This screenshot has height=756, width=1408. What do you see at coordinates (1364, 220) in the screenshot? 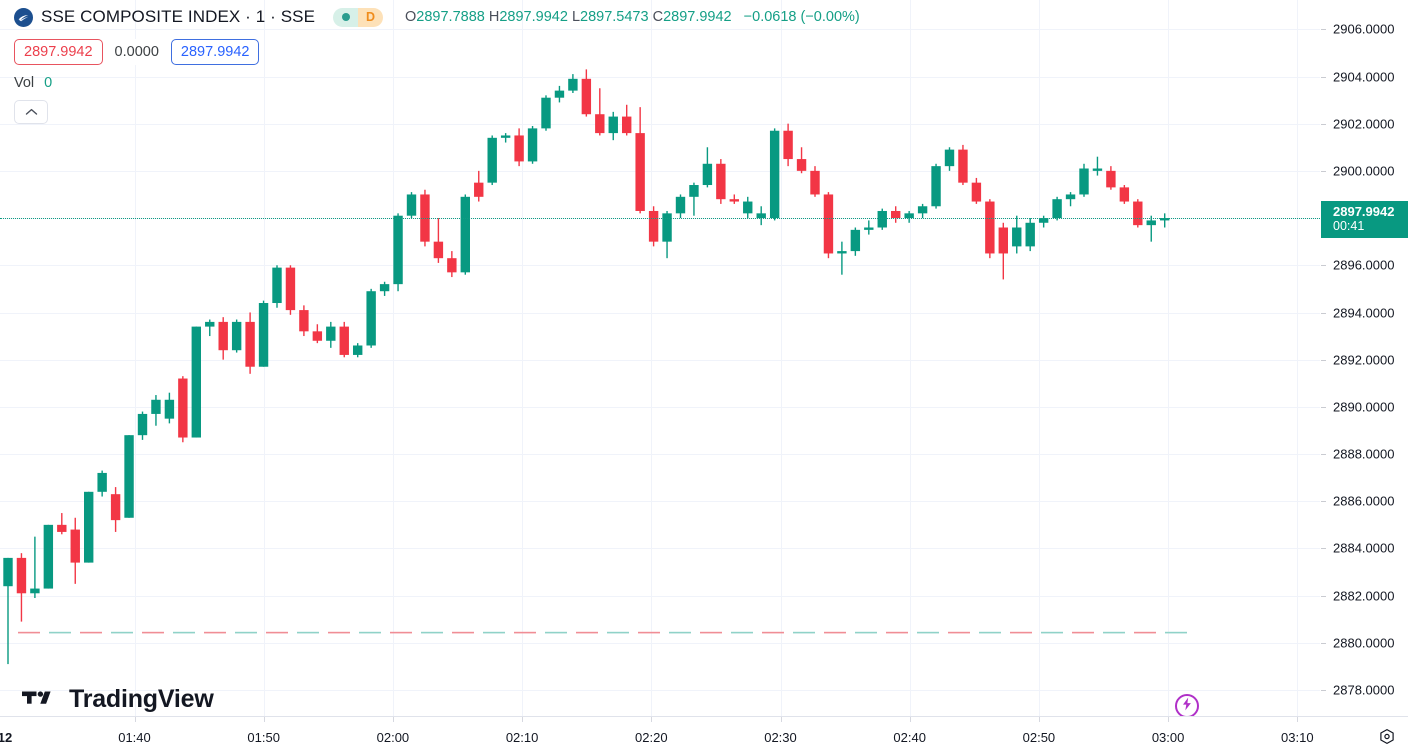
I see `current-price-tag: 2897.9942 00:41` at bounding box center [1364, 220].